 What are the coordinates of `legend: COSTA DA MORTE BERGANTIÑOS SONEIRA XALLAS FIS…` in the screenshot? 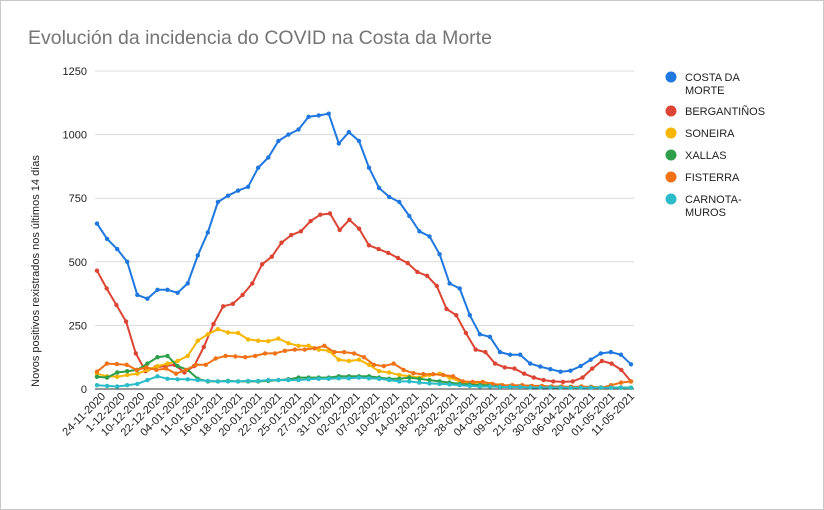 It's located at (715, 145).